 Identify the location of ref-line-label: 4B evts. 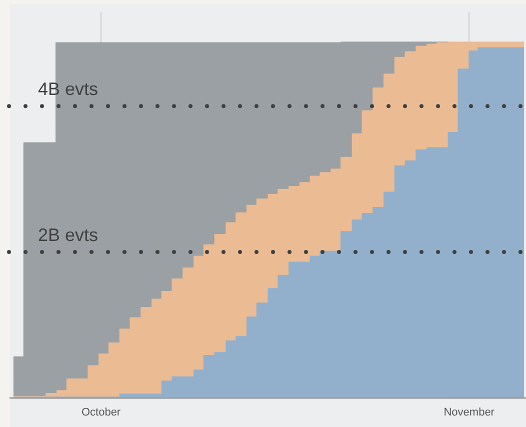
(68, 89).